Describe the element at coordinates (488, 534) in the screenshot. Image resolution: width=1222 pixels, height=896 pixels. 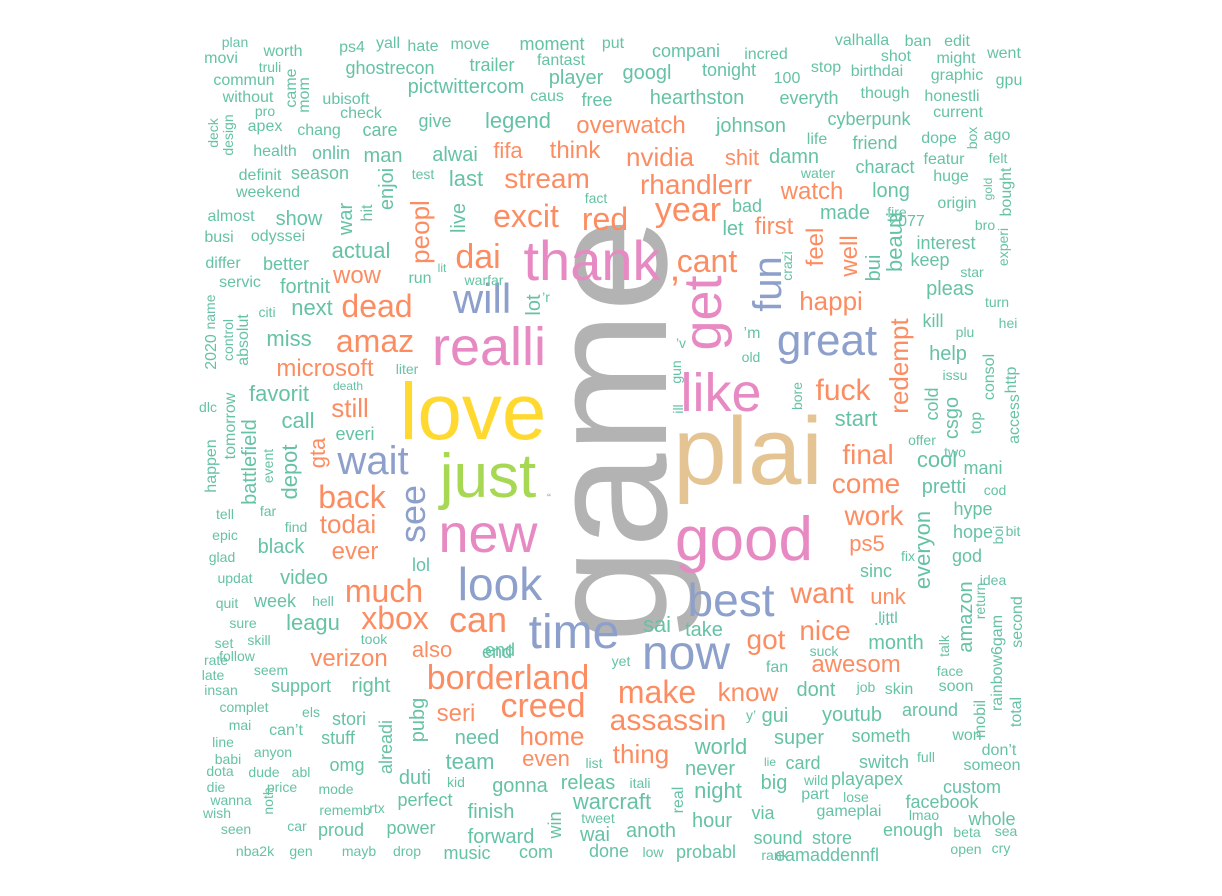
I see `word-new: new` at that location.